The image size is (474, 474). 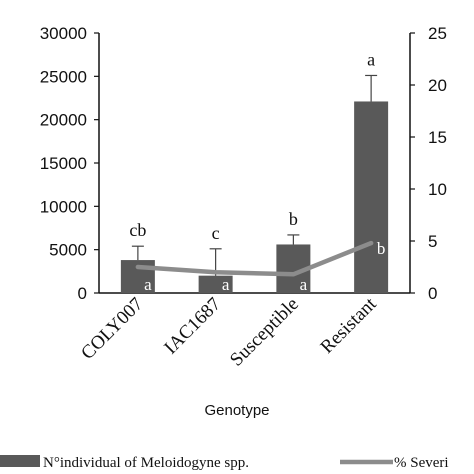 What do you see at coordinates (146, 463) in the screenshot?
I see `legend-bar-label: N°individual of Meloidogyne spp.` at bounding box center [146, 463].